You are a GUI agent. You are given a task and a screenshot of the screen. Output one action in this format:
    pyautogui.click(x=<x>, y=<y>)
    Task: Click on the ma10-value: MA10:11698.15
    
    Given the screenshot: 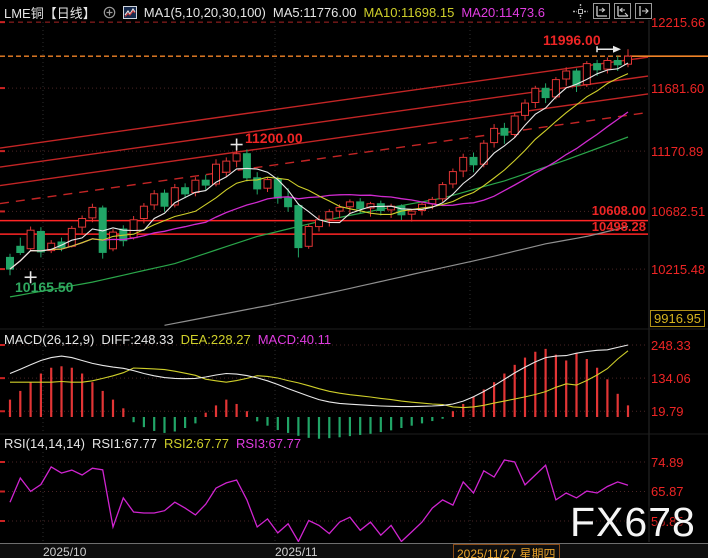 What is the action you would take?
    pyautogui.click(x=409, y=12)
    